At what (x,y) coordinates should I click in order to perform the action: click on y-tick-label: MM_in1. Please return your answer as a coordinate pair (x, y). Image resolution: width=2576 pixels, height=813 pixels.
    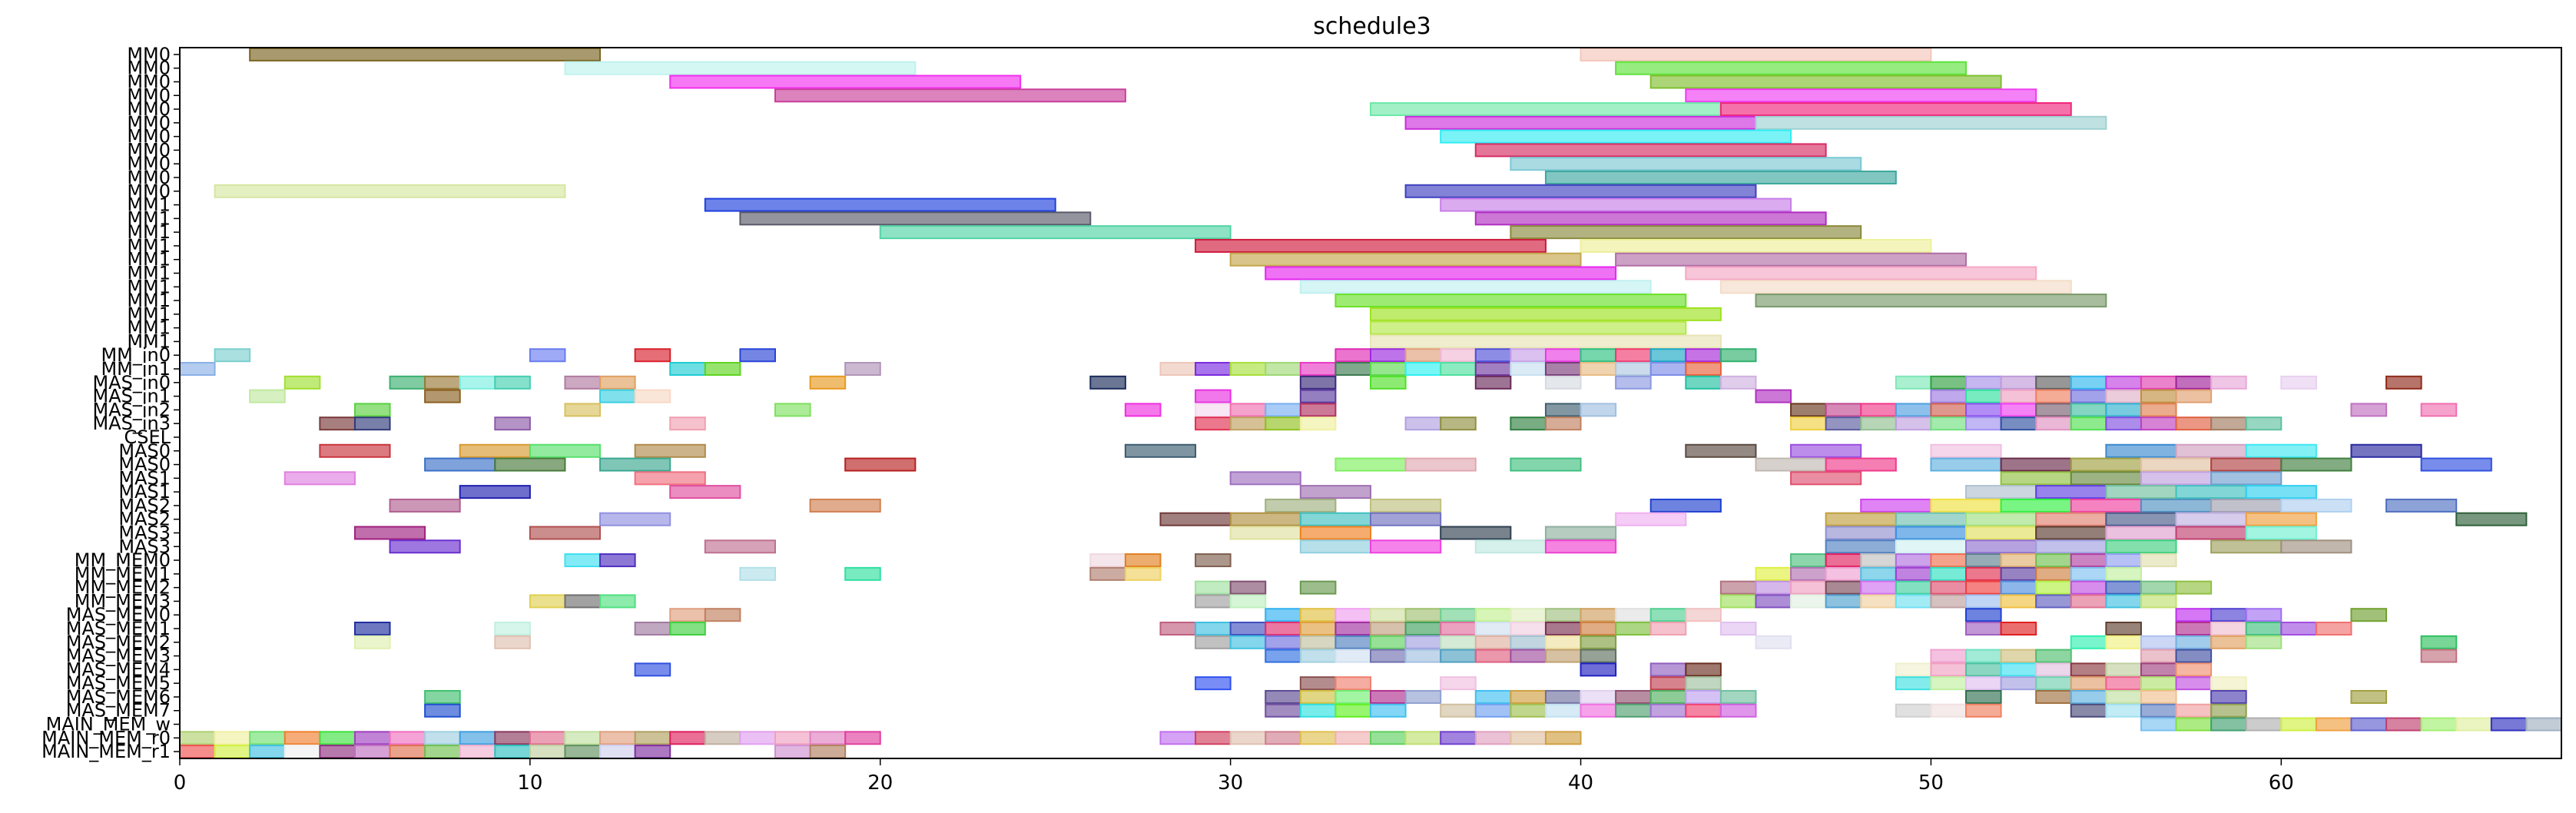
    Looking at the image, I should click on (136, 369).